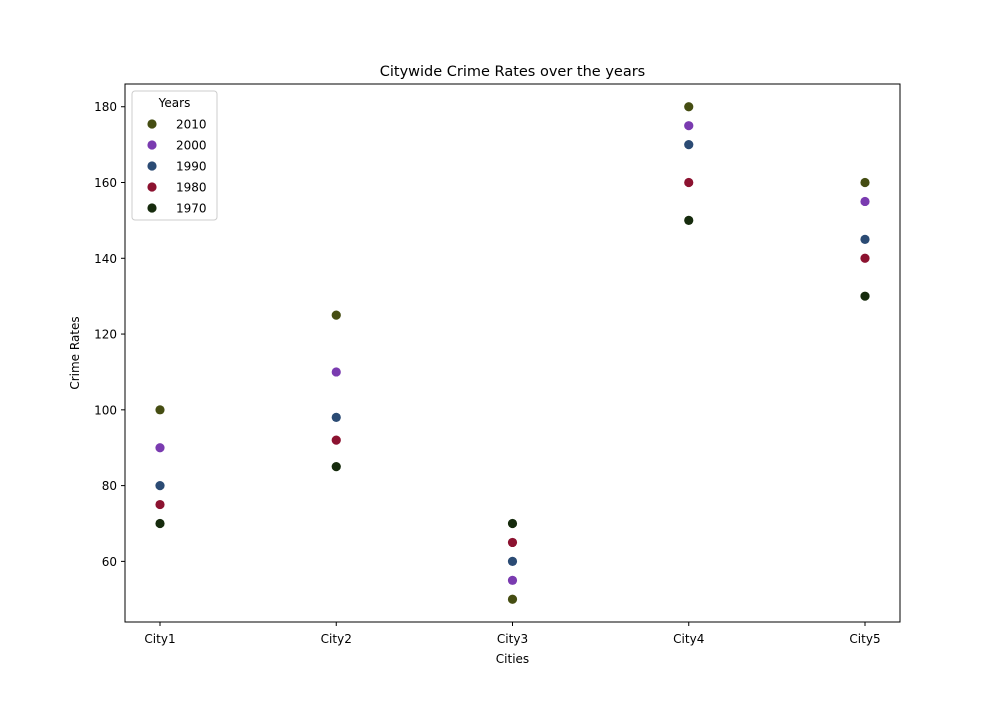  I want to click on point-2010-city4, so click(689, 107).